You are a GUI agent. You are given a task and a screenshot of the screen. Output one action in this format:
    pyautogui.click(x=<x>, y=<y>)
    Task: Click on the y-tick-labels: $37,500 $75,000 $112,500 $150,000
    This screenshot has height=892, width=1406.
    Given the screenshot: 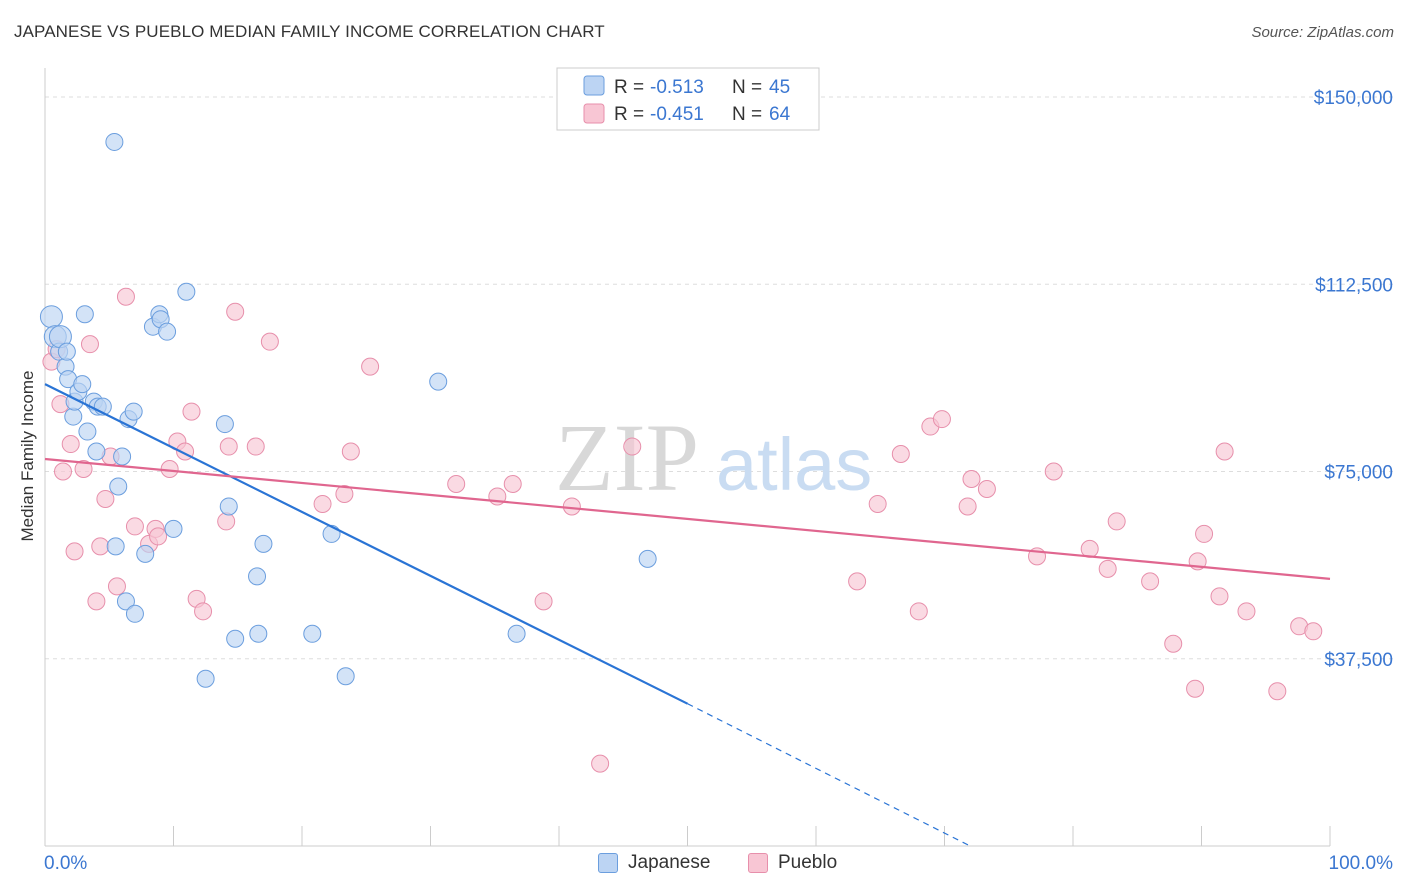 What is the action you would take?
    pyautogui.click(x=1353, y=379)
    